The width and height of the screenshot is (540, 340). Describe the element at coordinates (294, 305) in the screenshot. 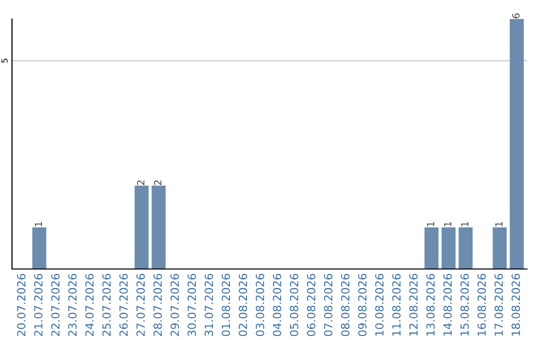

I see `x-tick-label: 05.08.2026` at that location.